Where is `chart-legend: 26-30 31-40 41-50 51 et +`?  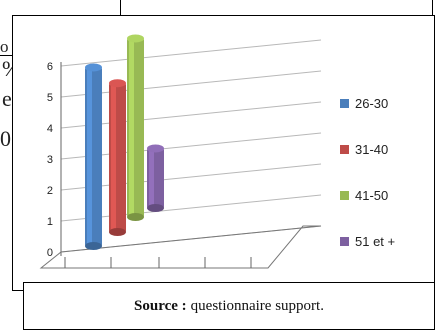
chart-legend: 26-30 31-40 41-50 51 et + is located at coordinates (385, 188).